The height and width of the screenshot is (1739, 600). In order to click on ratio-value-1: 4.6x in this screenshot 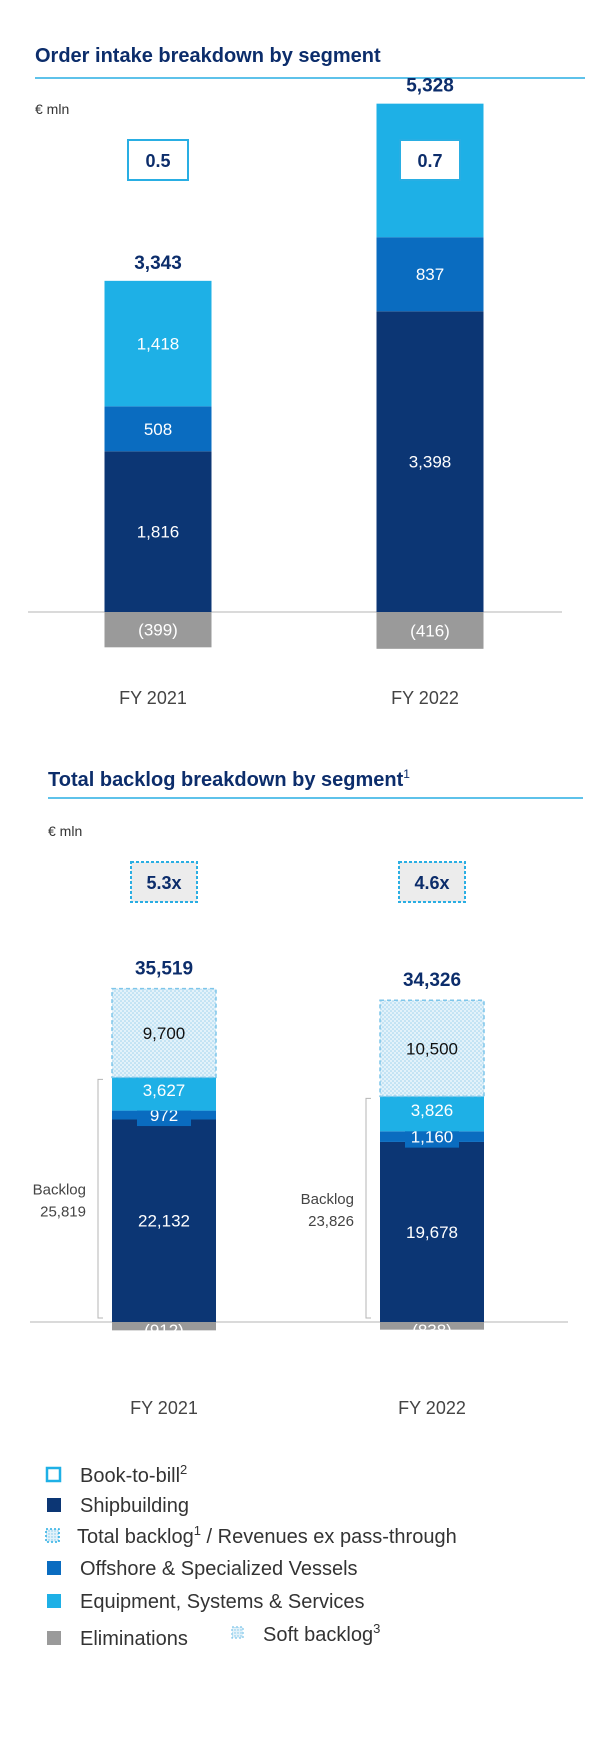, I will do `click(431, 883)`.